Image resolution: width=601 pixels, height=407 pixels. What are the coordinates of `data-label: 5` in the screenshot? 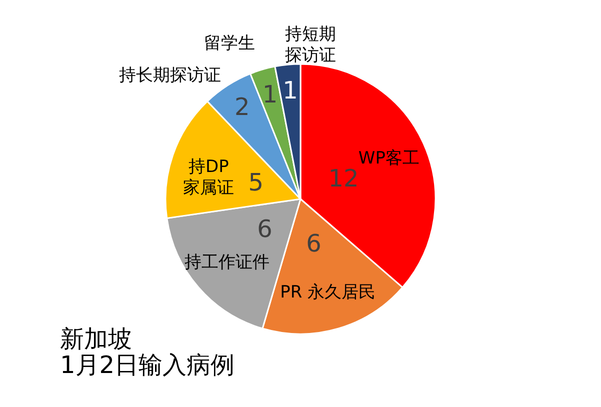 It's located at (256, 182).